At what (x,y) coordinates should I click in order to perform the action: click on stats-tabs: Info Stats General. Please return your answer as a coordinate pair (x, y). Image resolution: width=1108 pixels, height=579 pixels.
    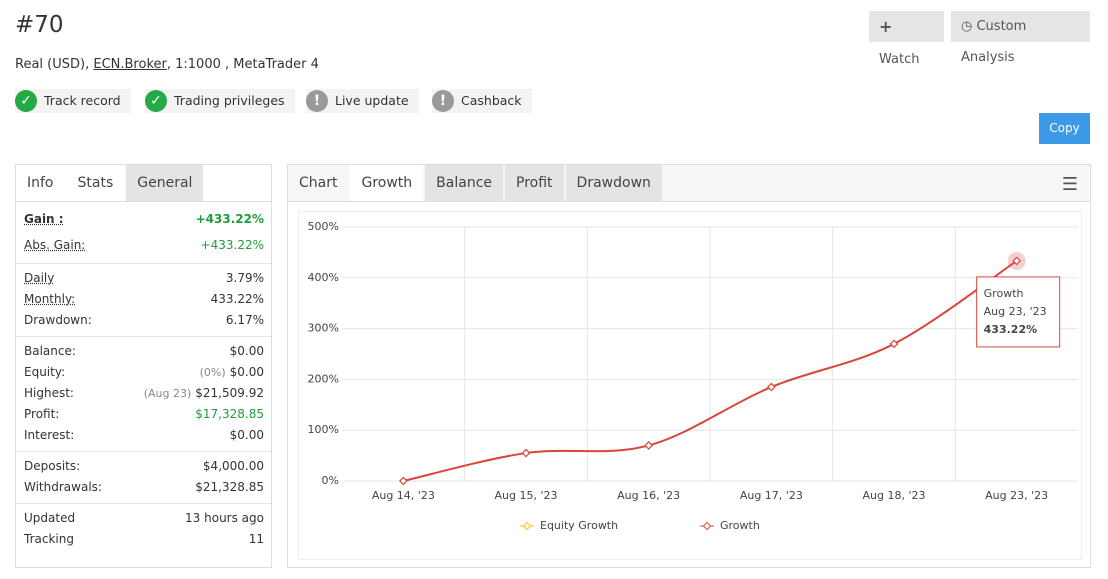
    Looking at the image, I should click on (143, 183).